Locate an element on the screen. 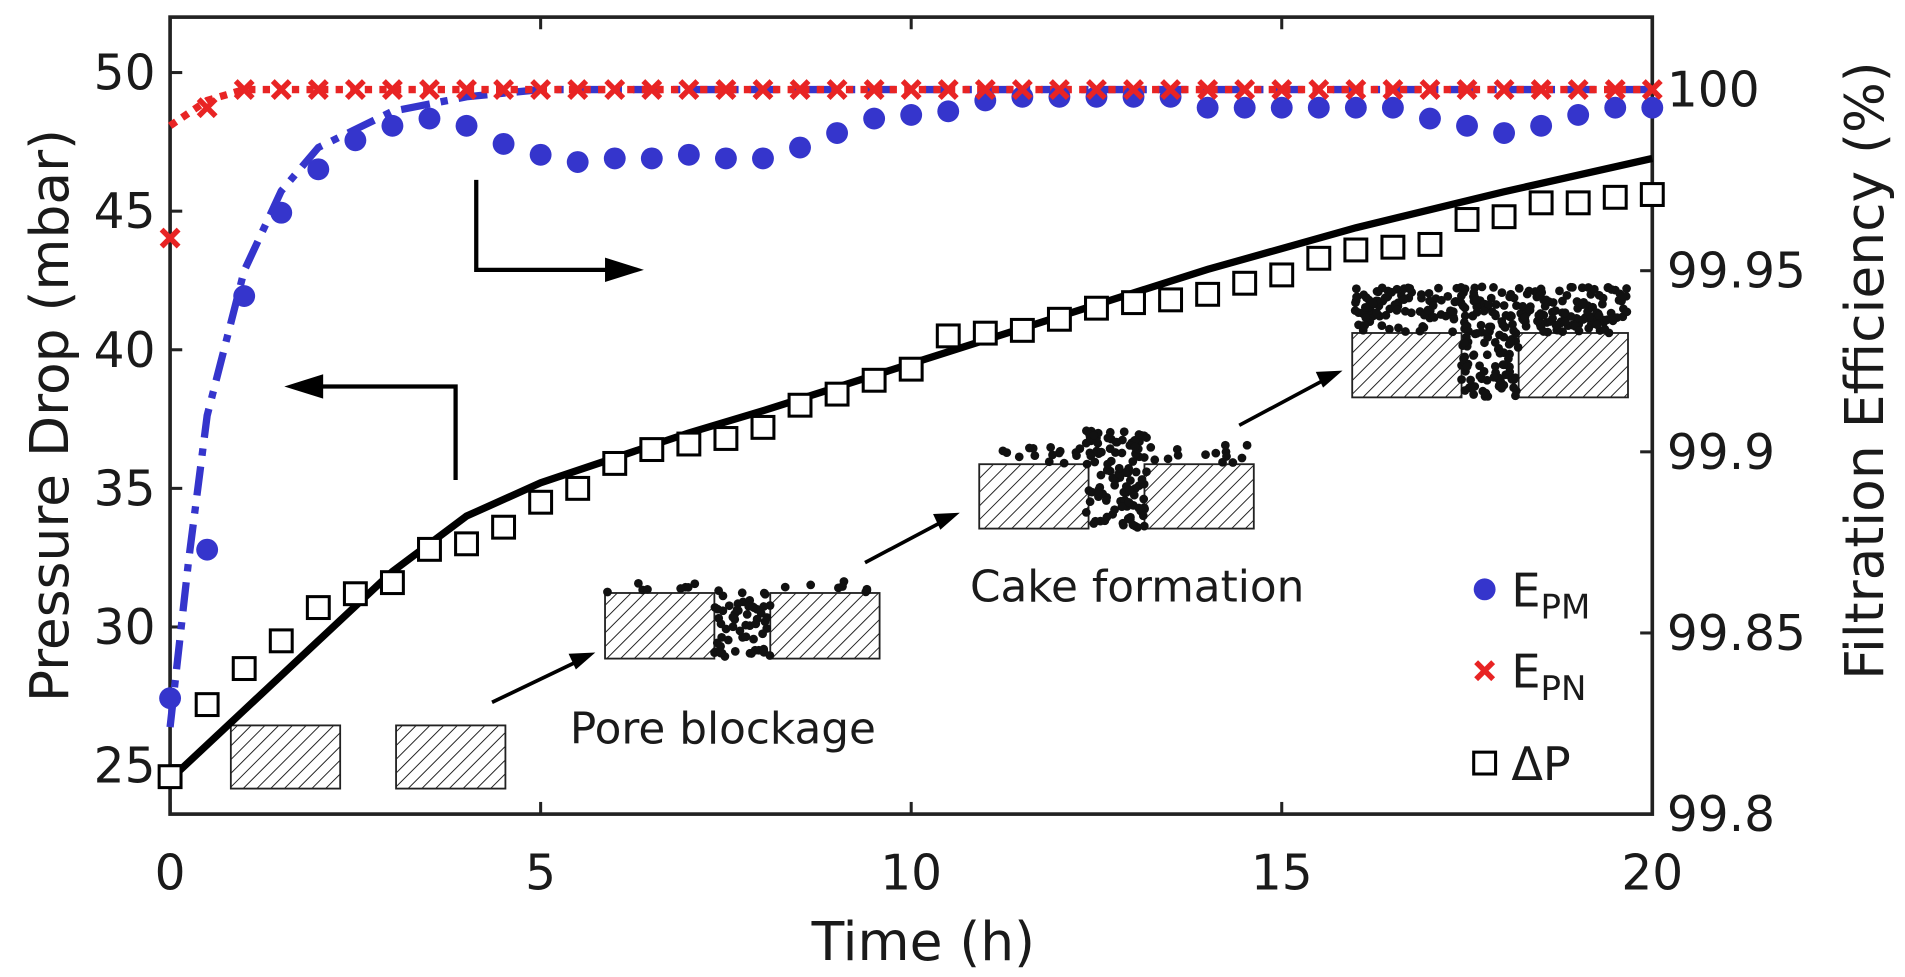 This screenshot has width=1905, height=977. y-axis-label: Pressure Drop (mbar) is located at coordinates (49, 415).